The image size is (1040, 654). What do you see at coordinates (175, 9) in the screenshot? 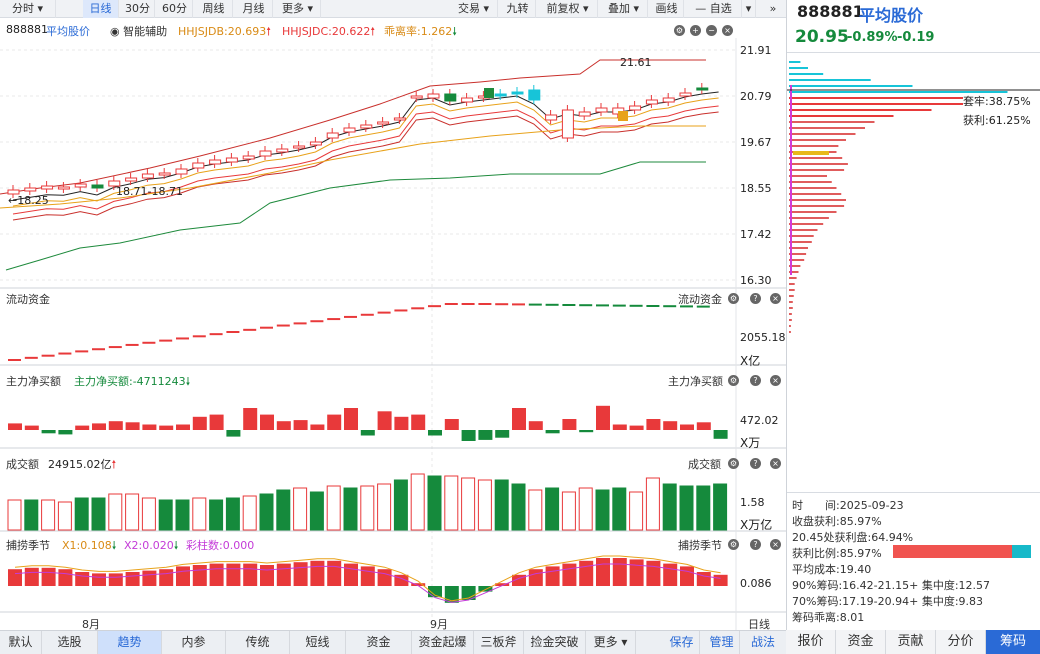
I see `tab-60min: 60分` at bounding box center [175, 9].